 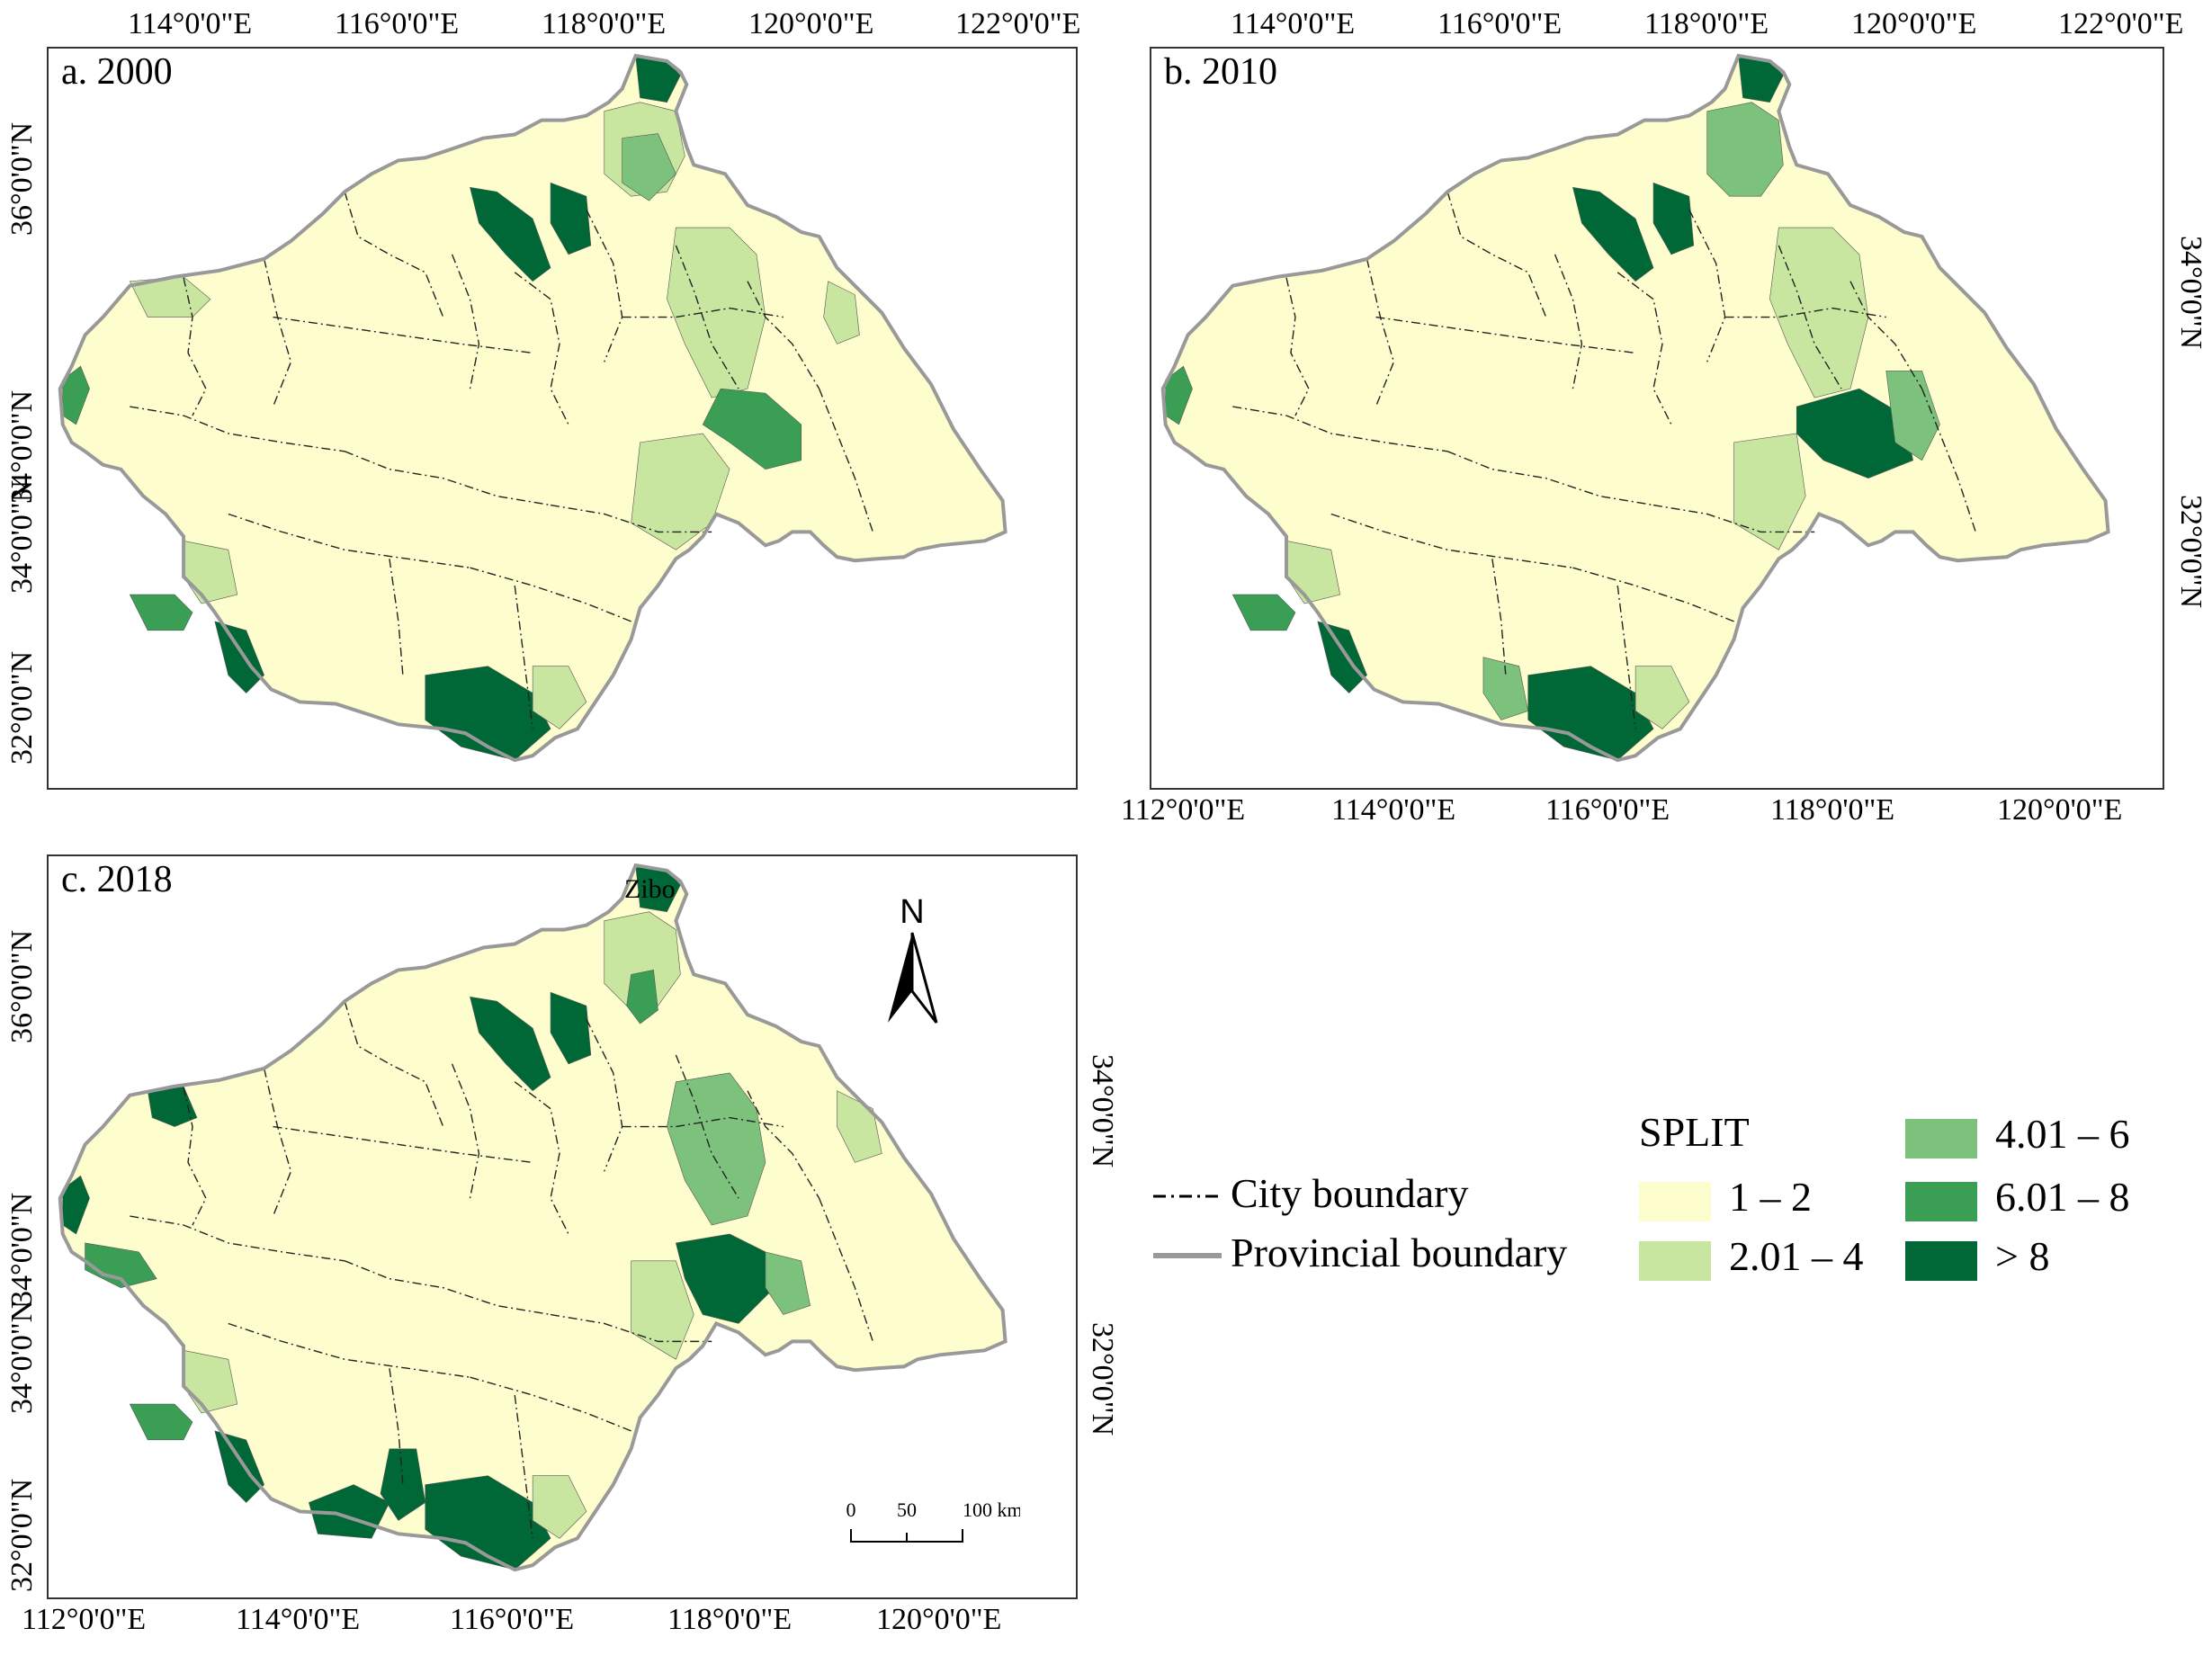 I want to click on city-boundary-symbol, so click(x=1187, y=1196).